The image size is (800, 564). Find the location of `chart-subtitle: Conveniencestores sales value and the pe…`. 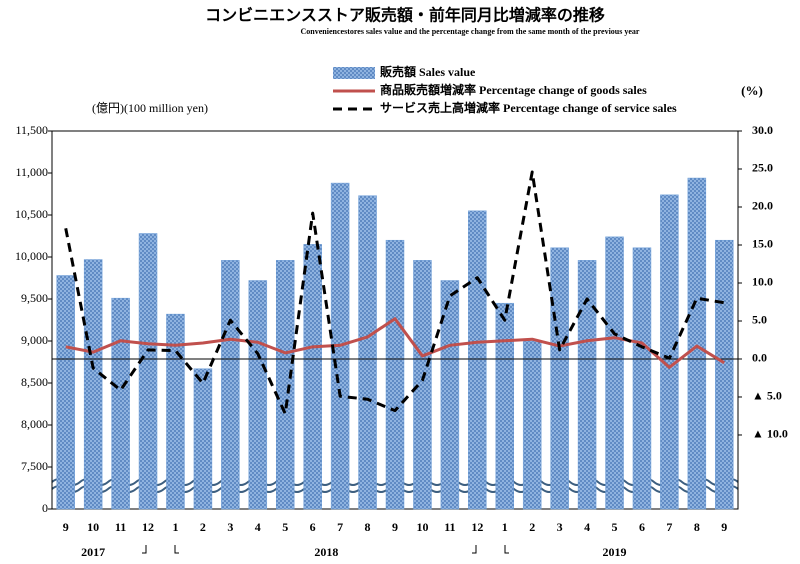

chart-subtitle: Conveniencestores sales value and the pe… is located at coordinates (470, 31).